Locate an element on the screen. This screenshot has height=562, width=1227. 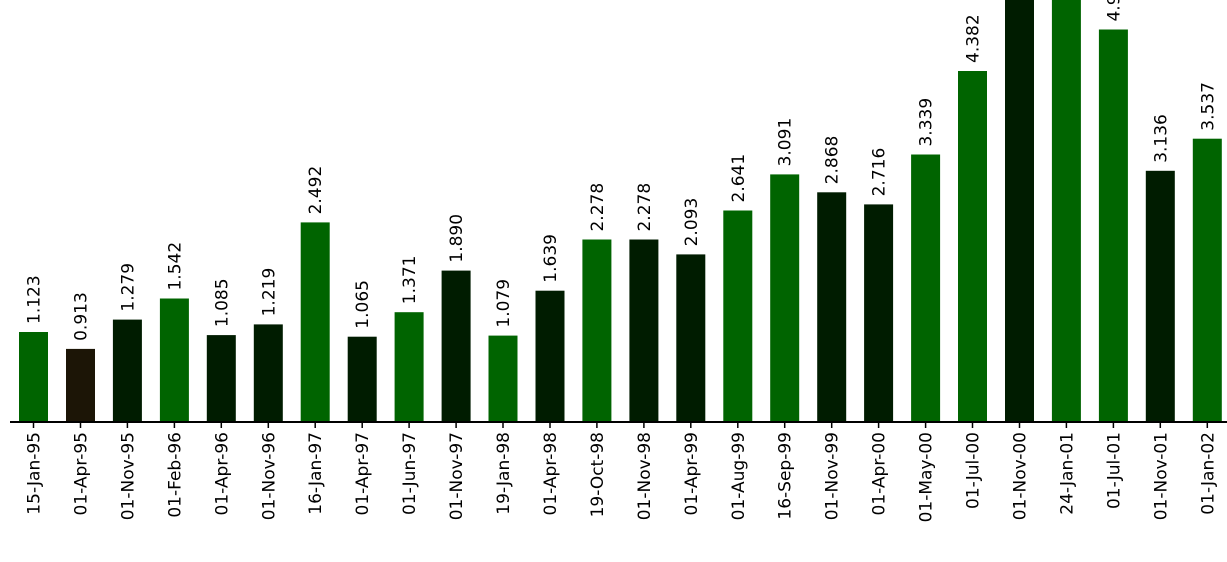
x-tick-label-01-Apr-95: 01-Apr-95 is located at coordinates (82, 473).